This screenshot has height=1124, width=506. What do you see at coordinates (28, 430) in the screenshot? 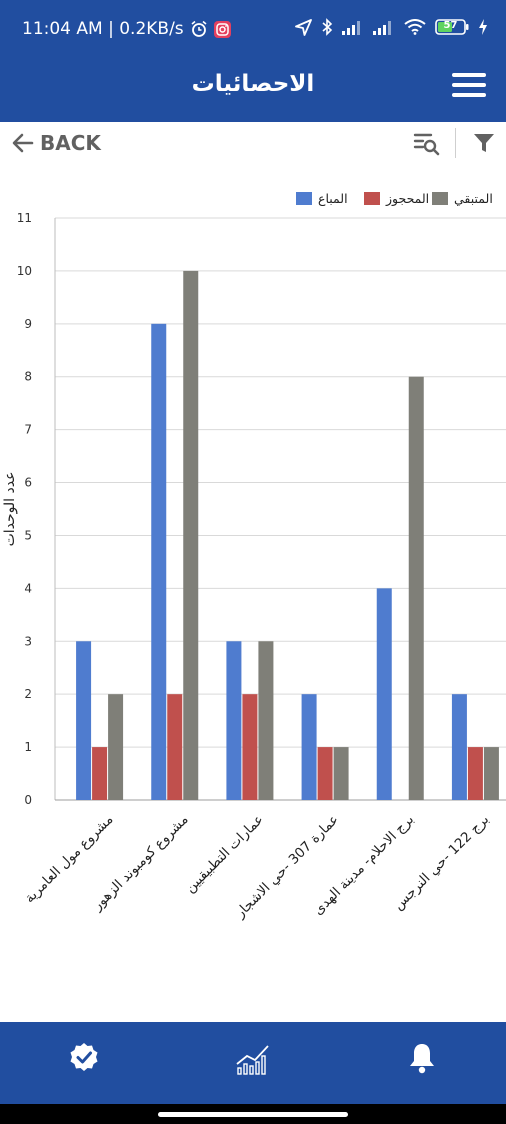
I see `y-tick-label-7: 7` at bounding box center [28, 430].